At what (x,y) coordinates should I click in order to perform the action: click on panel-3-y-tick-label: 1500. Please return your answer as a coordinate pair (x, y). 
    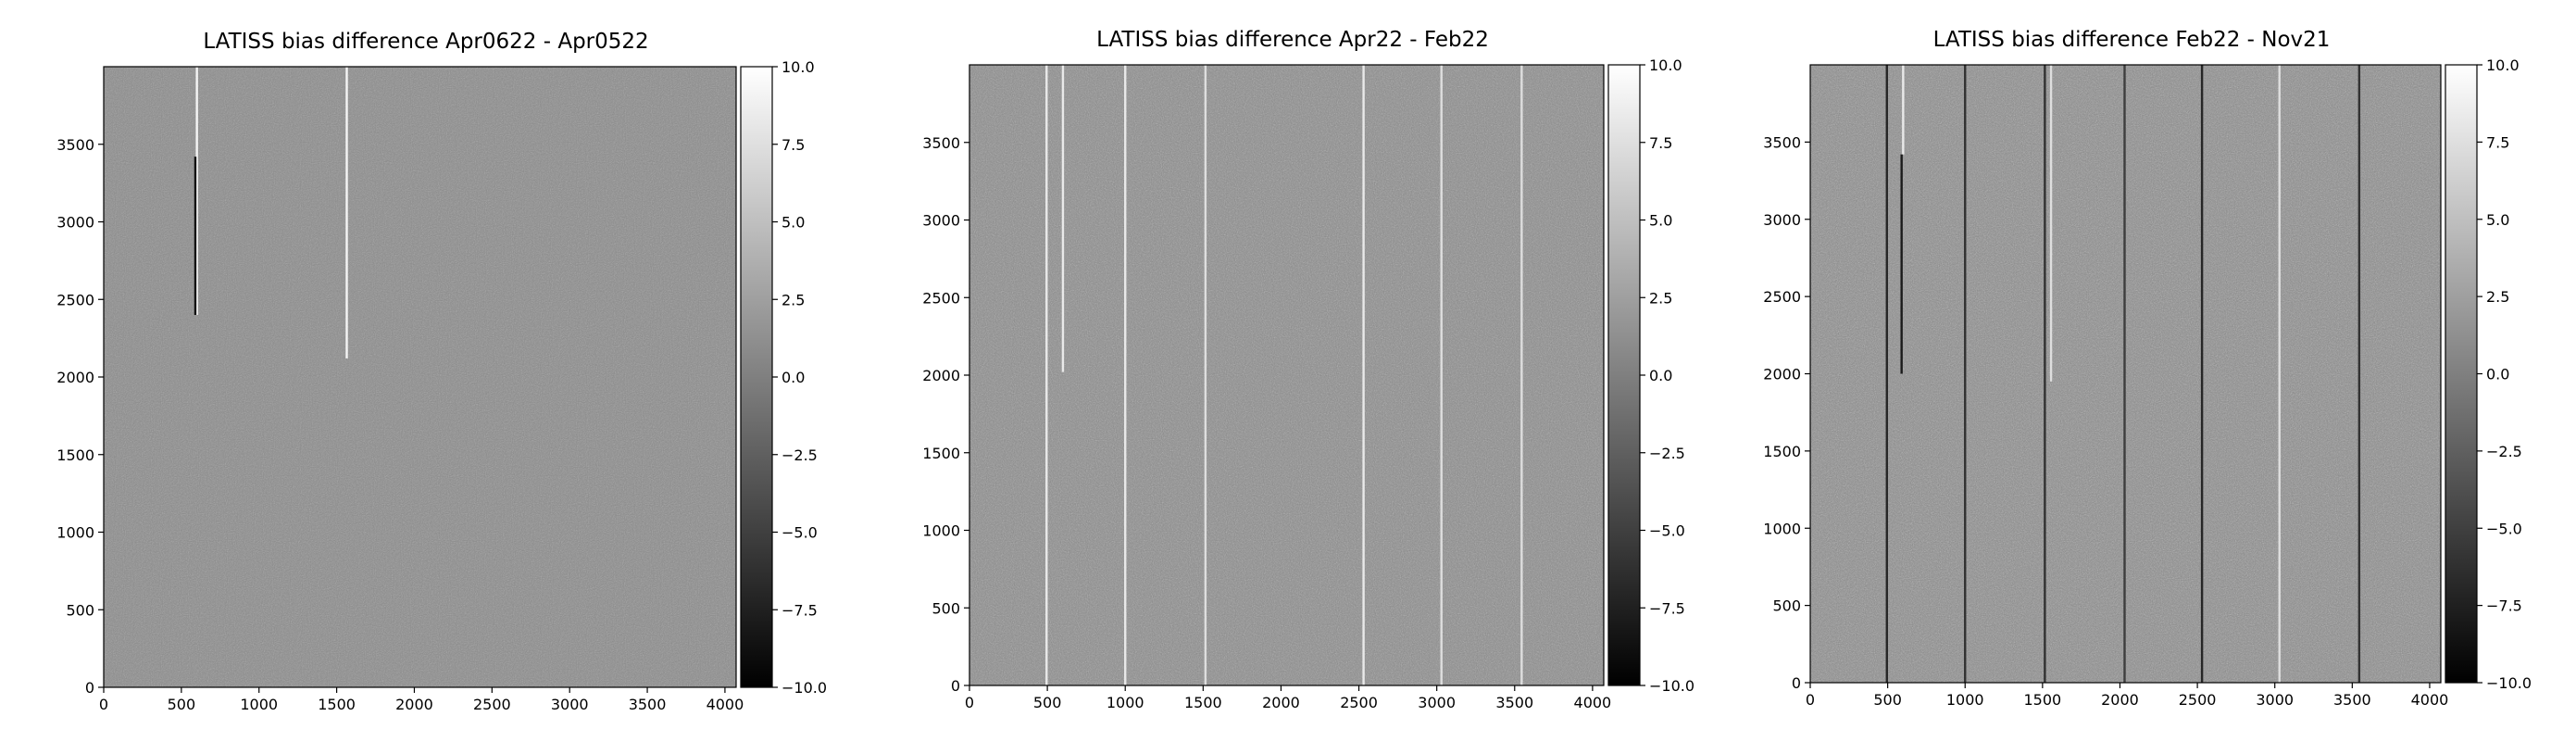
    Looking at the image, I should click on (1782, 451).